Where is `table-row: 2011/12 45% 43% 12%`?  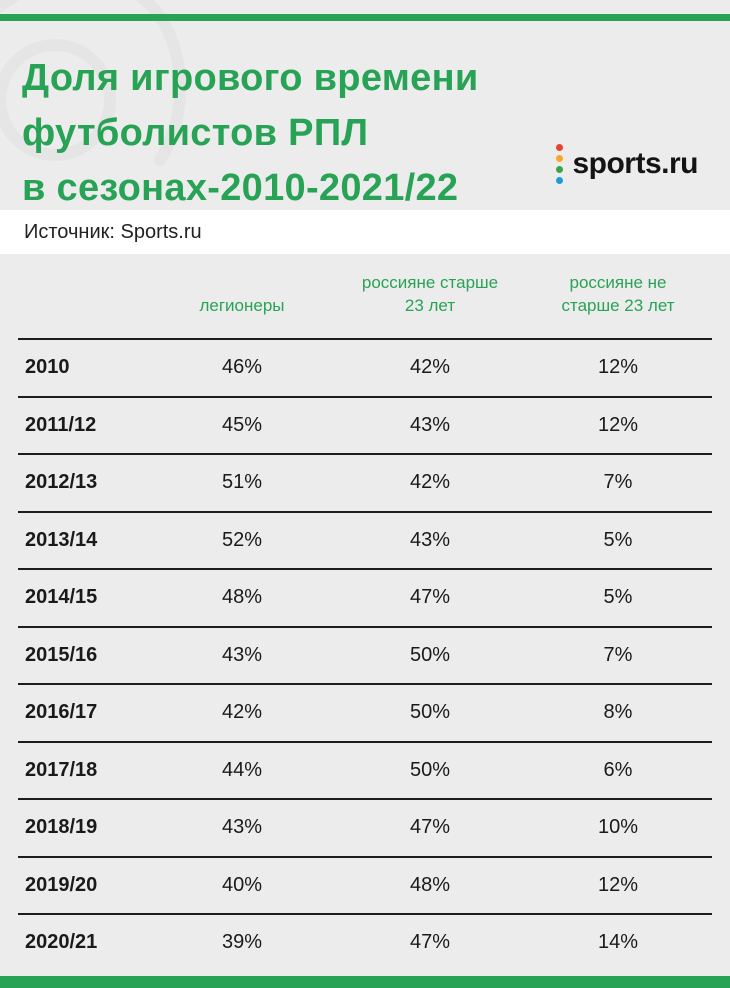 table-row: 2011/12 45% 43% 12% is located at coordinates (365, 424).